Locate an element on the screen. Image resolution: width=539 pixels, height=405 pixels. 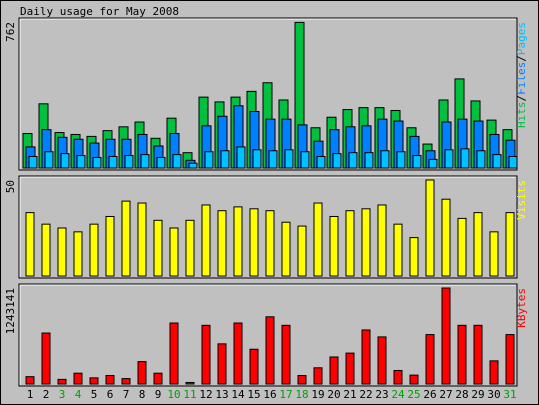
x-tick-label: 3 is located at coordinates (62, 394).